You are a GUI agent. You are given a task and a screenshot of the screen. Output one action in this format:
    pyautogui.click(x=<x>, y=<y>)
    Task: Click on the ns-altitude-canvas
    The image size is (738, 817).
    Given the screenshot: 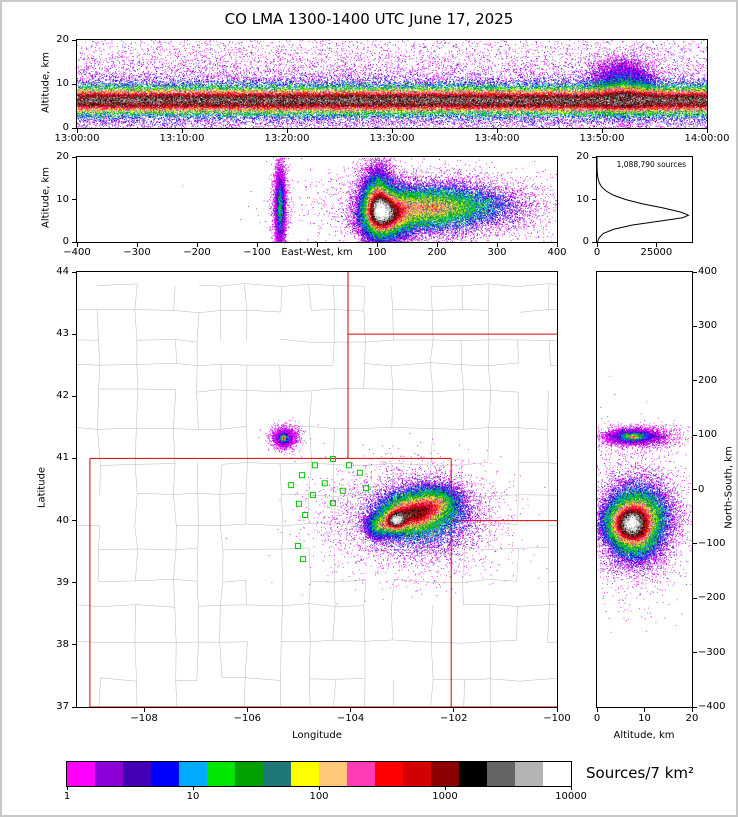 What is the action you would take?
    pyautogui.click(x=644, y=489)
    